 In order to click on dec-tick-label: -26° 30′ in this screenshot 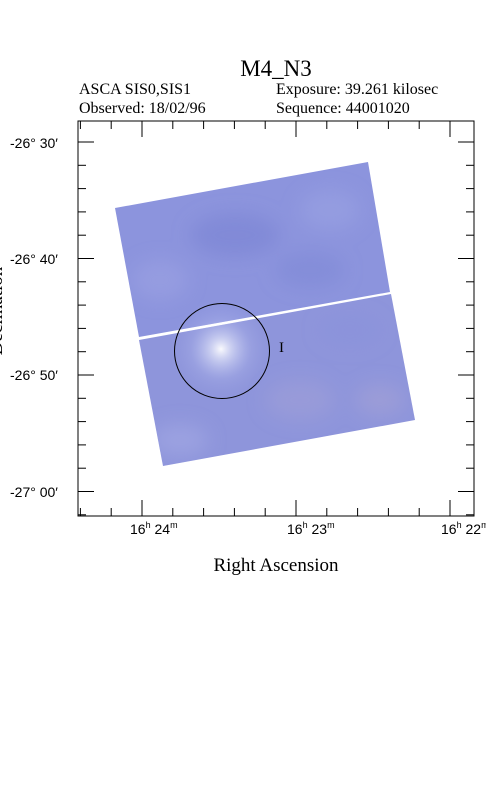, I will do `click(34, 143)`.